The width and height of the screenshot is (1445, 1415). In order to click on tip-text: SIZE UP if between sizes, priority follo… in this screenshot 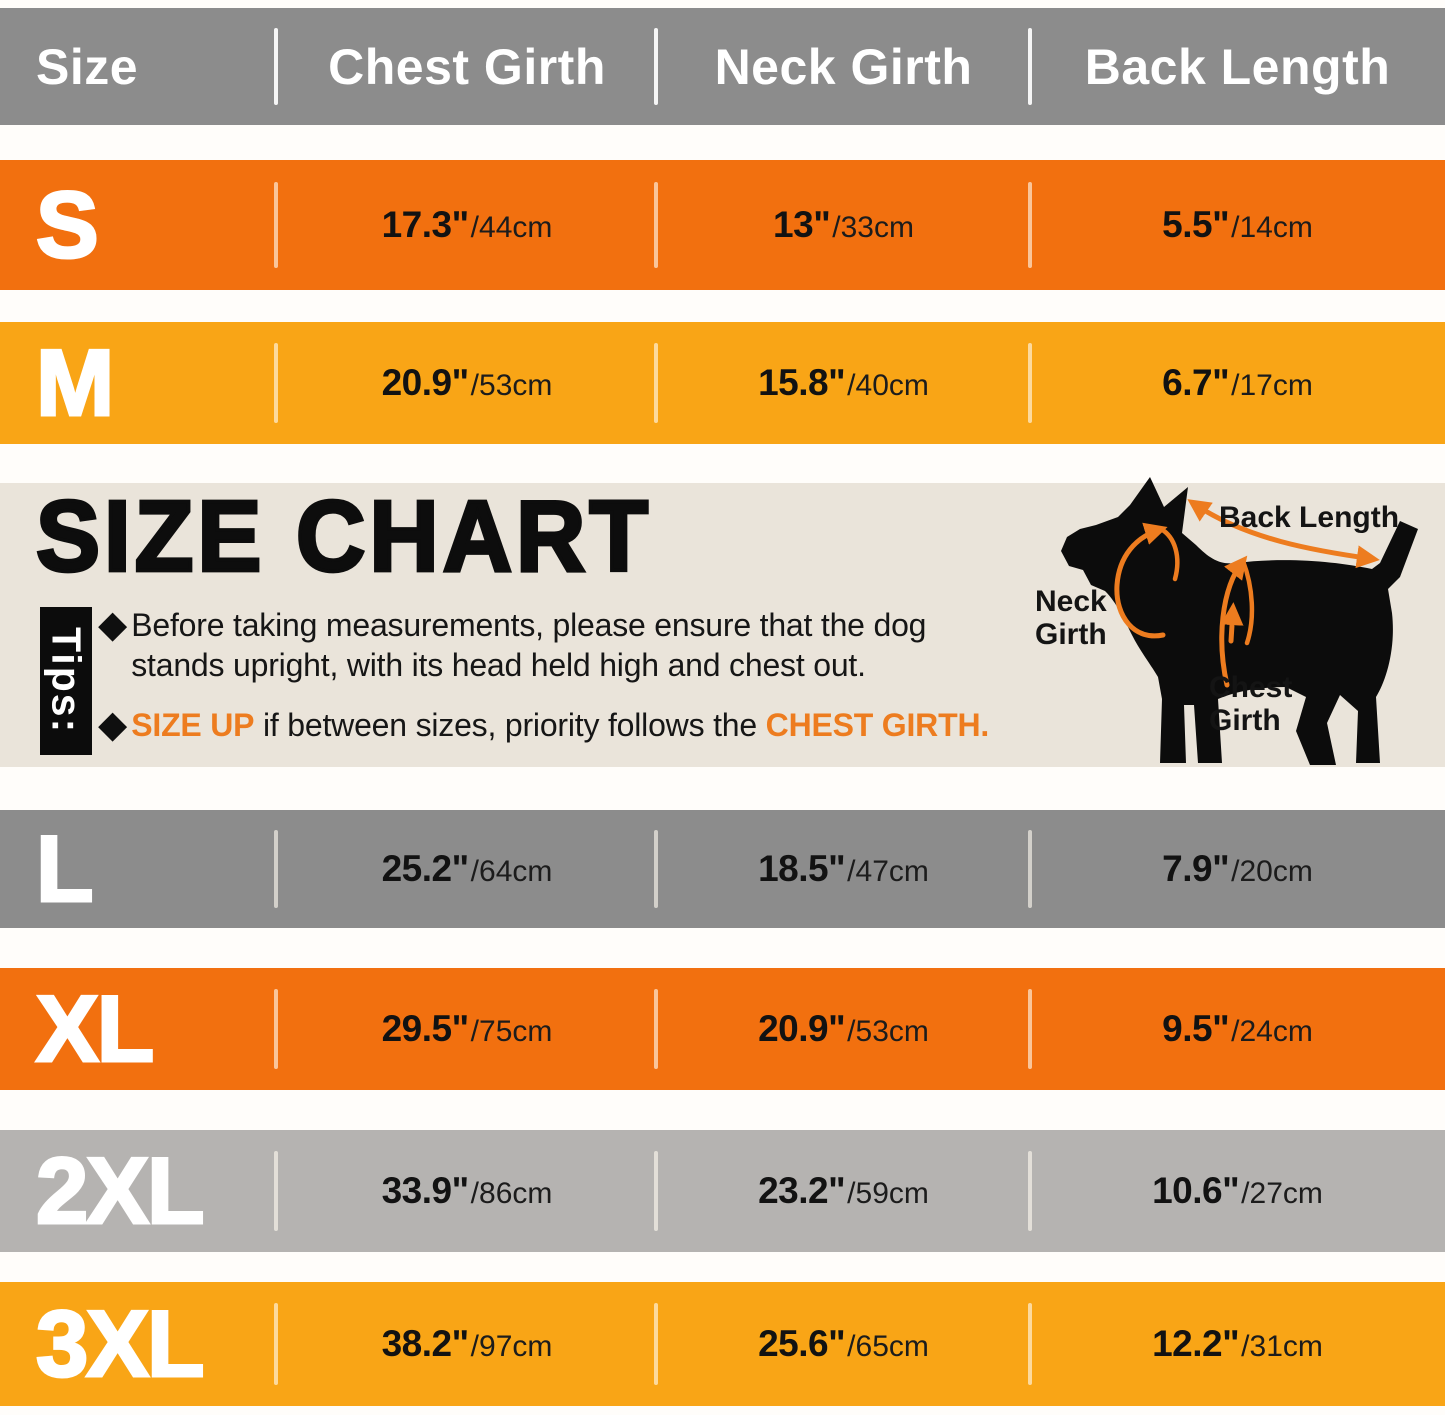, I will do `click(560, 725)`.